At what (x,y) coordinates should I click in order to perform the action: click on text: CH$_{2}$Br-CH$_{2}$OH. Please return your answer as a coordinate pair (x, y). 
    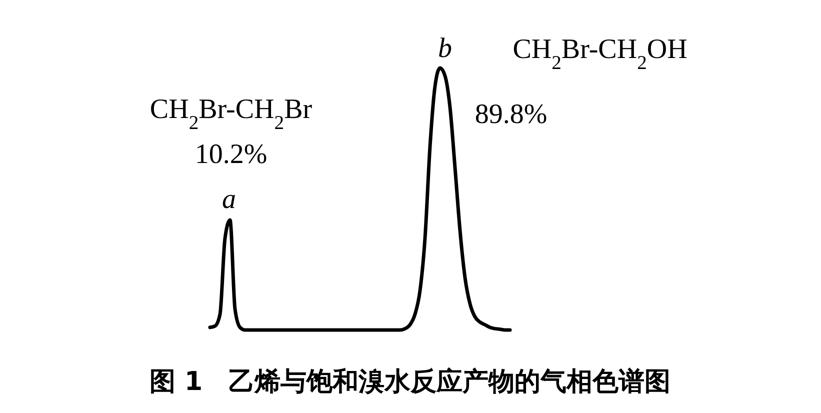
    Looking at the image, I should click on (600, 54).